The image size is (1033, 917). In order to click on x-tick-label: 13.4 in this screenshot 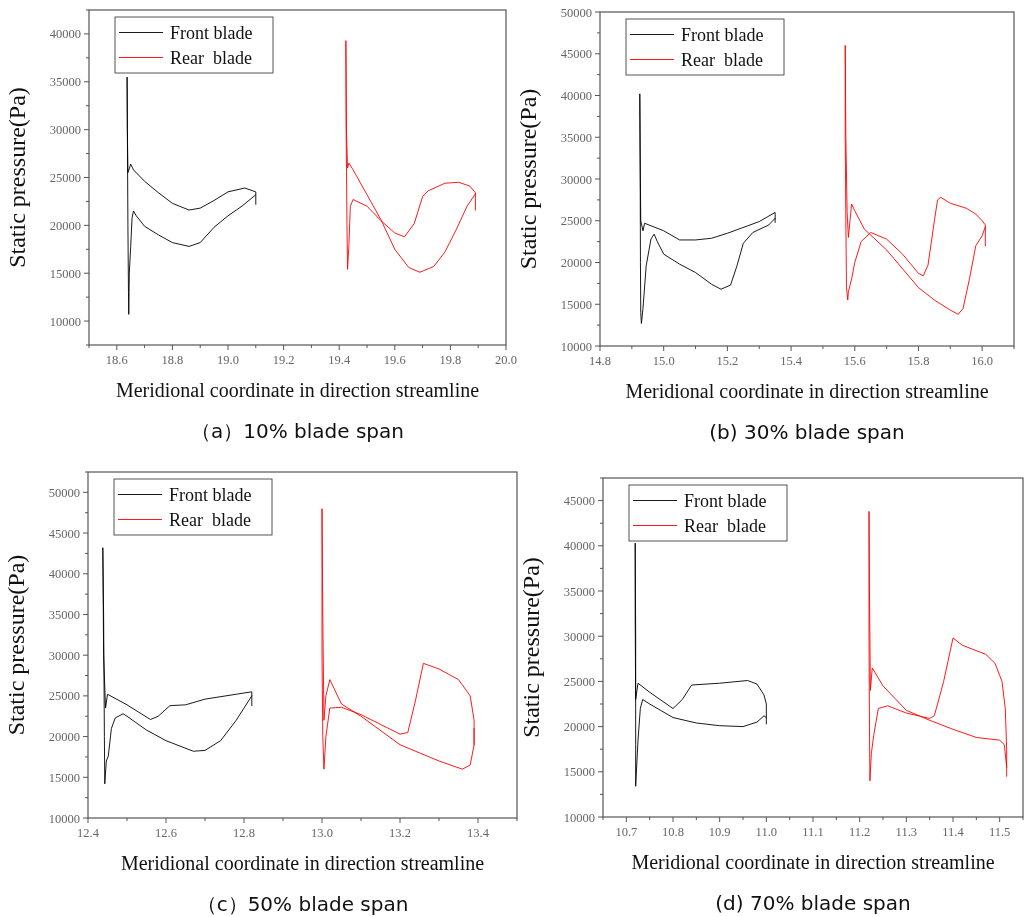, I will do `click(478, 833)`.